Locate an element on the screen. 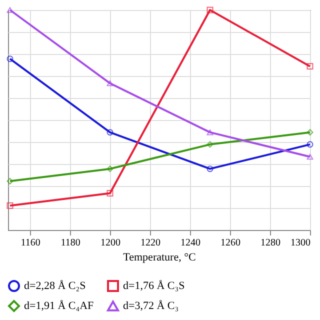 The image size is (320, 320). x-tick-label: 1240 is located at coordinates (190, 243).